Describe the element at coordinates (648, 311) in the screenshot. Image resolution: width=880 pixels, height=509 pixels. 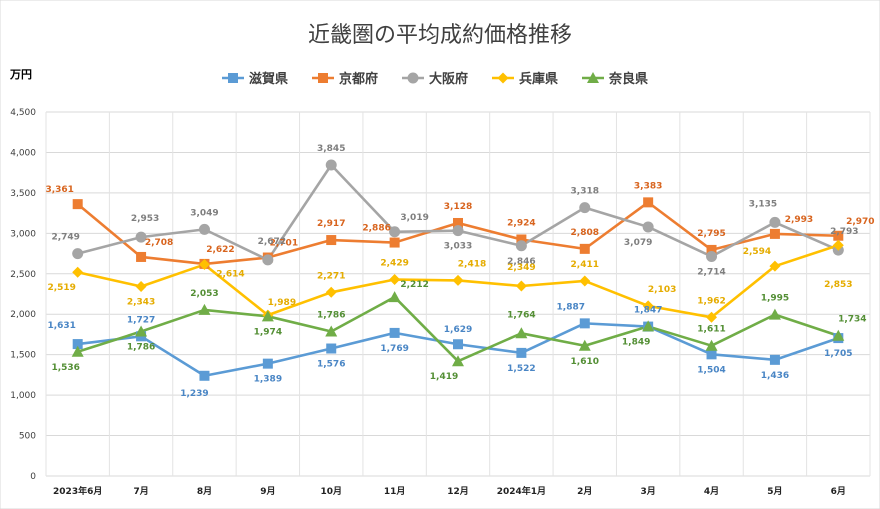
I see `data-label: 1,847` at that location.